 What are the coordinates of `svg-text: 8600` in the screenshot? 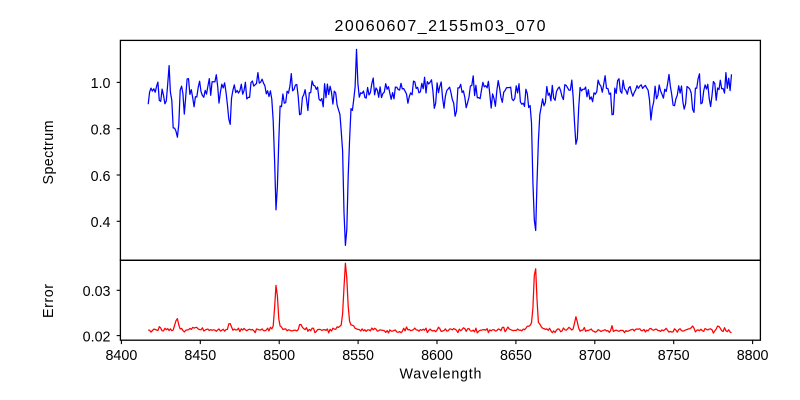 It's located at (437, 356).